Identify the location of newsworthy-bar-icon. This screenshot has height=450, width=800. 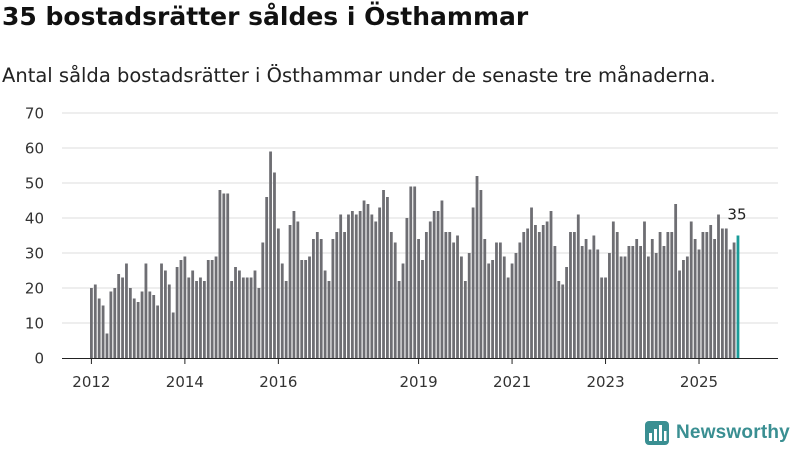
(657, 433).